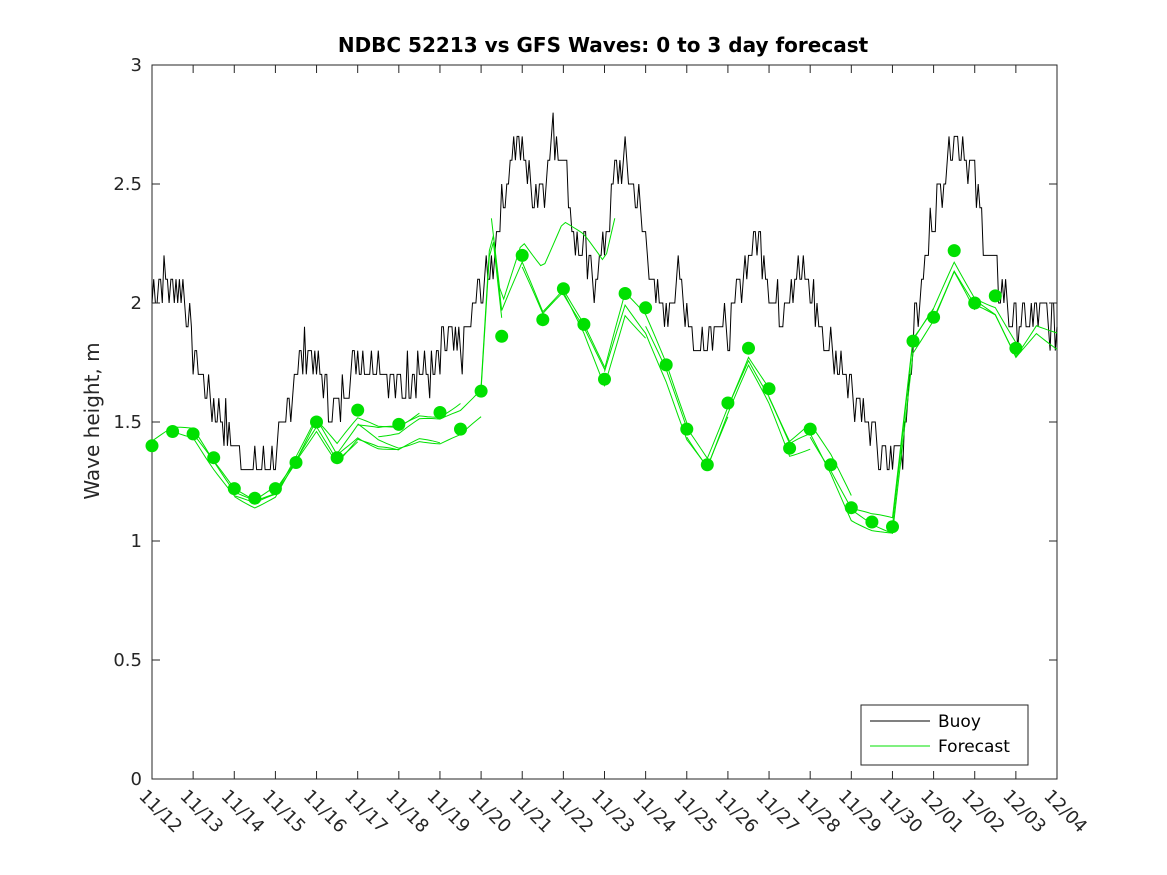 The width and height of the screenshot is (1167, 875). I want to click on y-tick-label: 1, so click(136, 541).